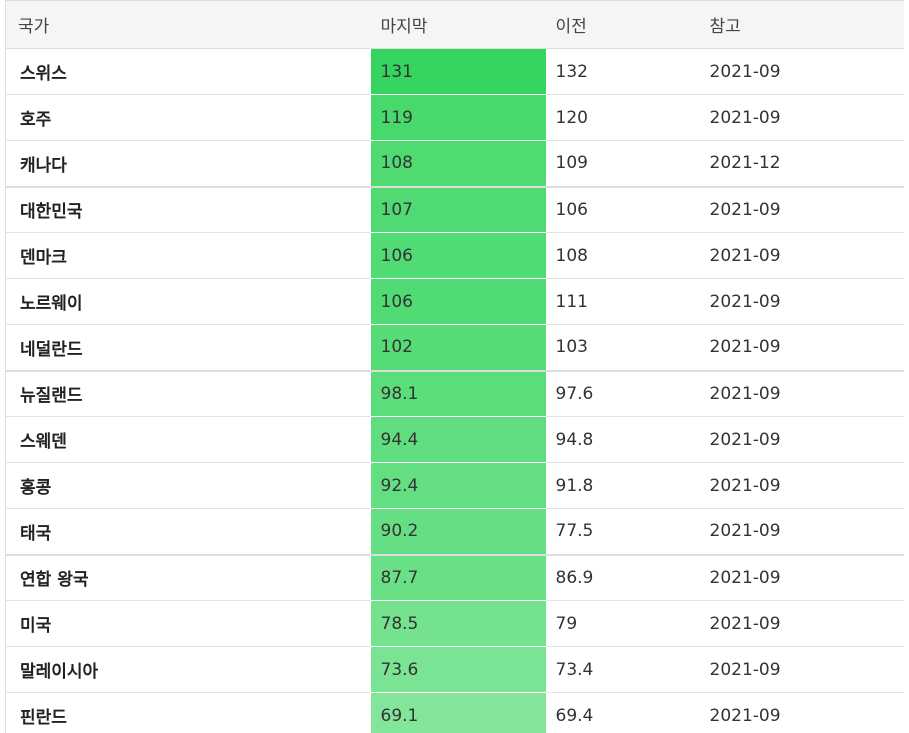 Image resolution: width=909 pixels, height=733 pixels. Describe the element at coordinates (458, 669) in the screenshot. I see `last-value-cell: 73.6` at that location.